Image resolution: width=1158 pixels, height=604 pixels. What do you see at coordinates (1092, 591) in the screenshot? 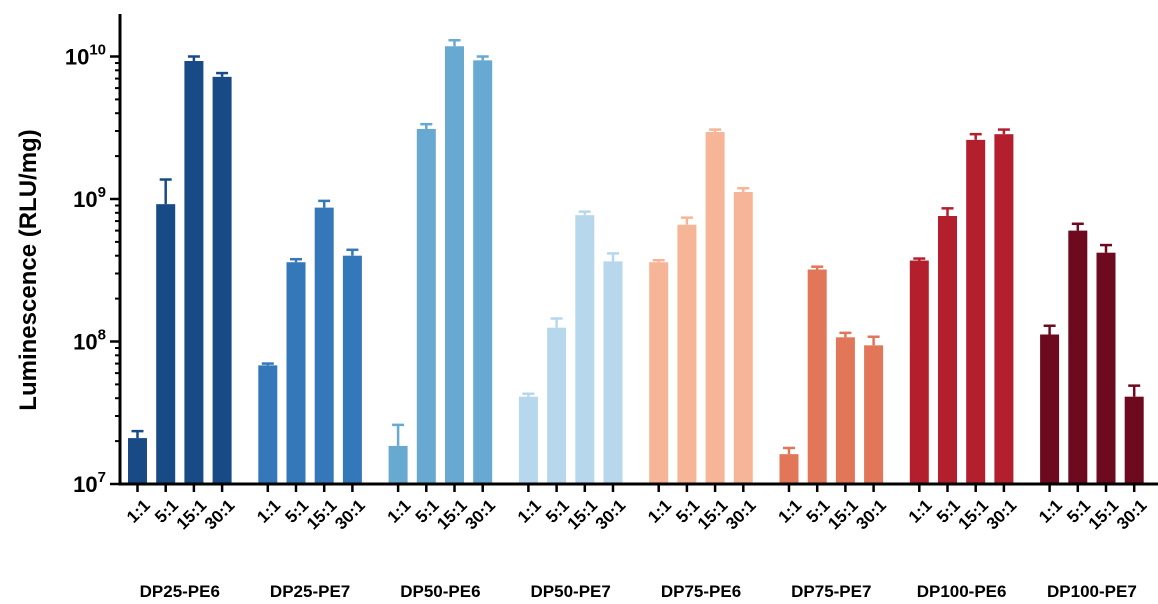
I see `group-label-dp100-pe7: DP100-PE7` at bounding box center [1092, 591].